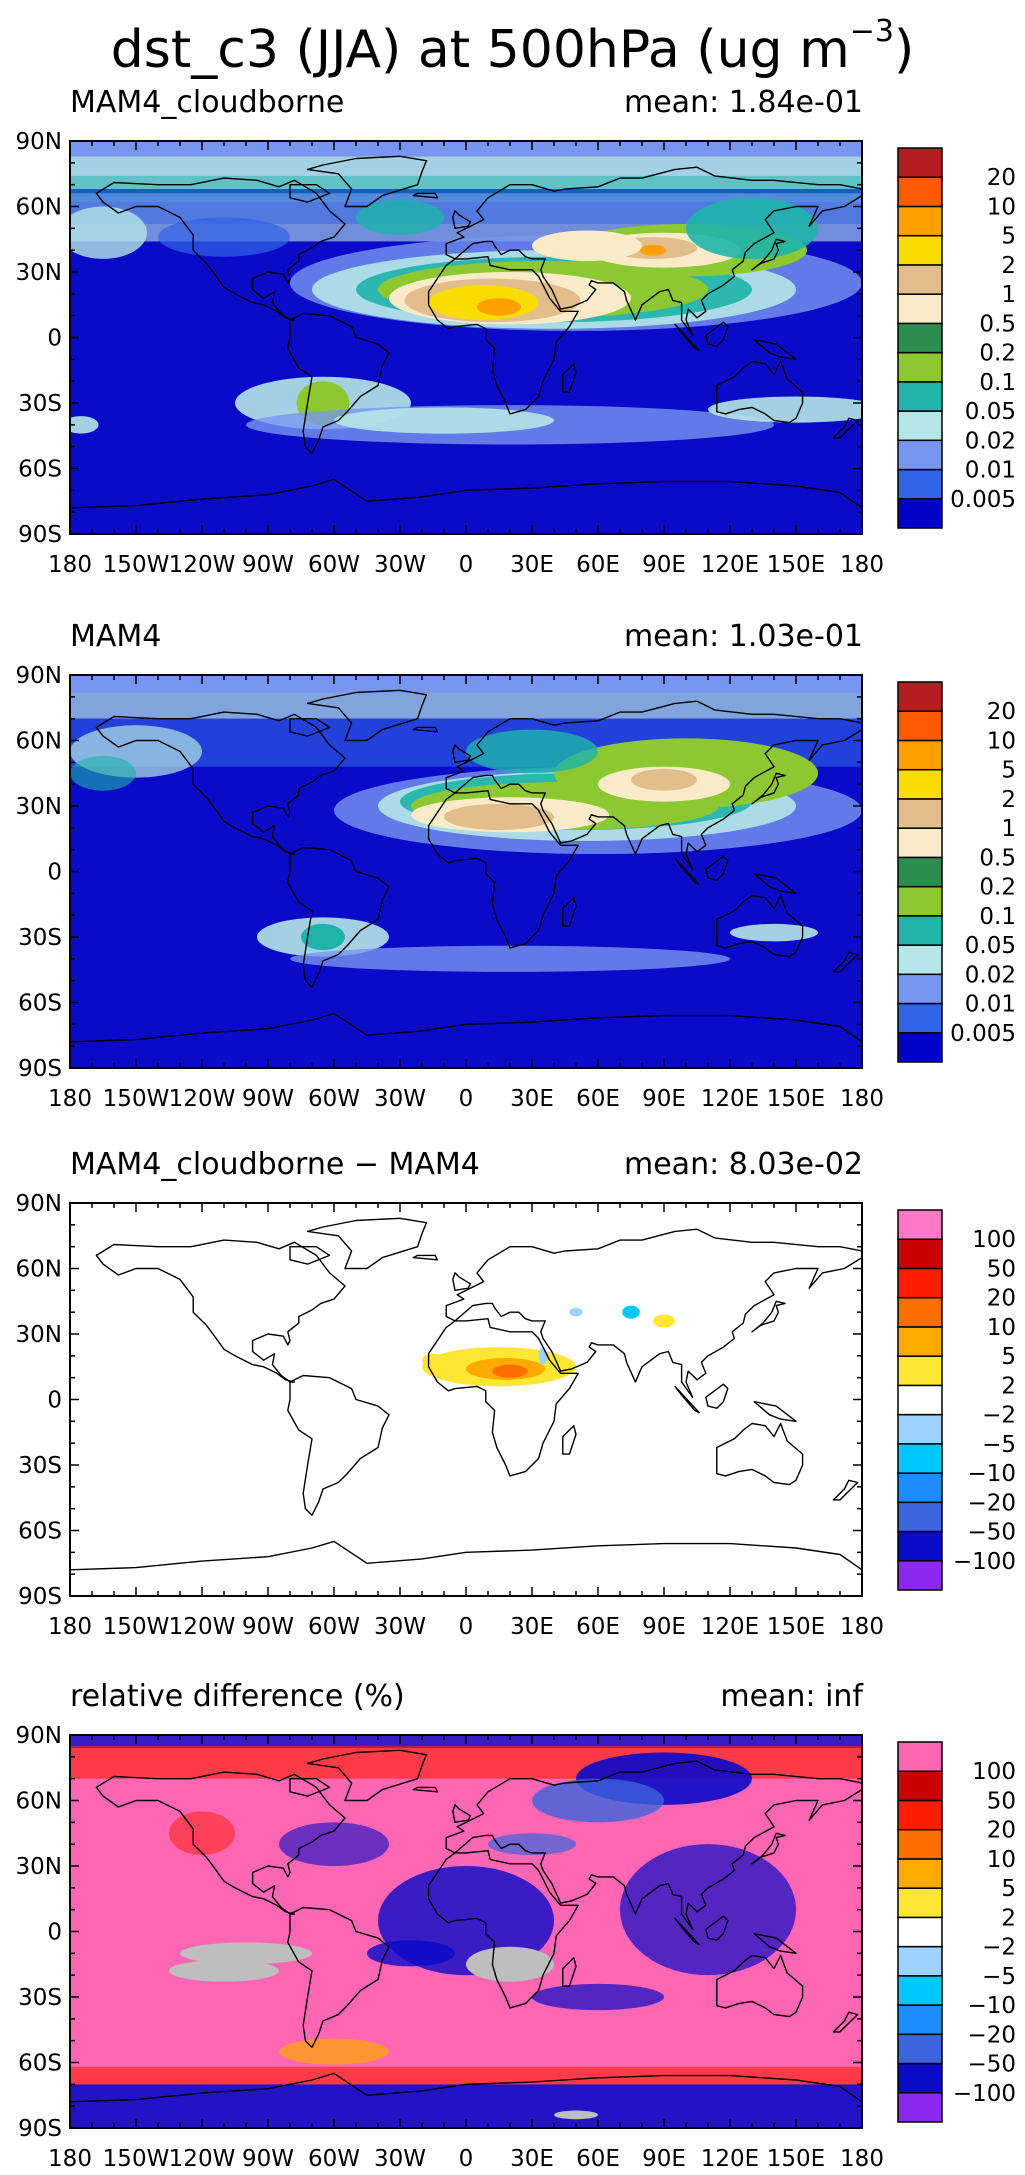 The height and width of the screenshot is (2175, 1025). I want to click on coastline-iceland, so click(425, 1789).